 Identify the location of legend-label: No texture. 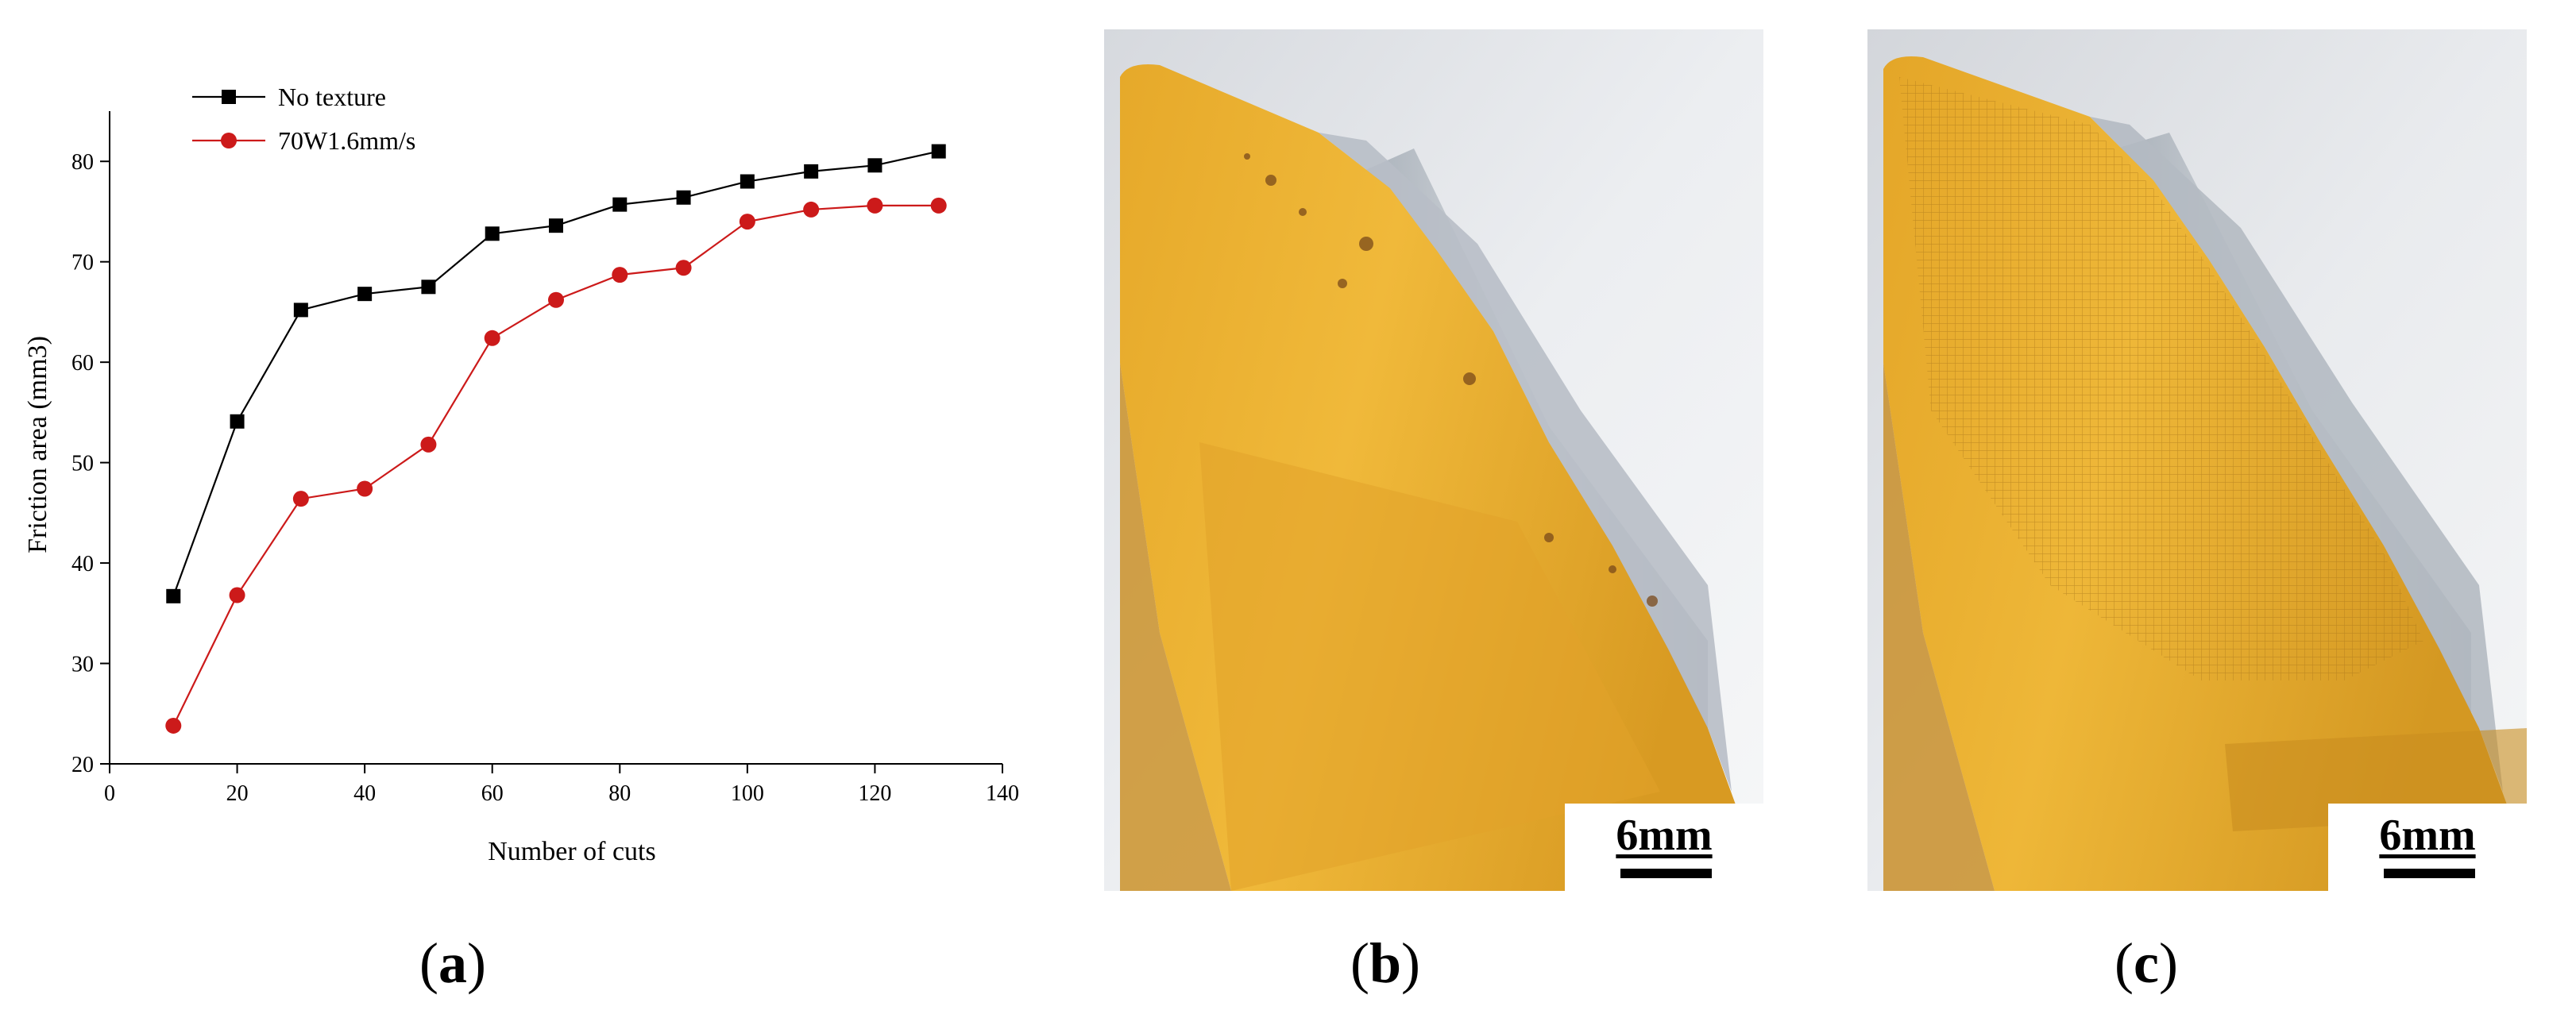
(332, 97).